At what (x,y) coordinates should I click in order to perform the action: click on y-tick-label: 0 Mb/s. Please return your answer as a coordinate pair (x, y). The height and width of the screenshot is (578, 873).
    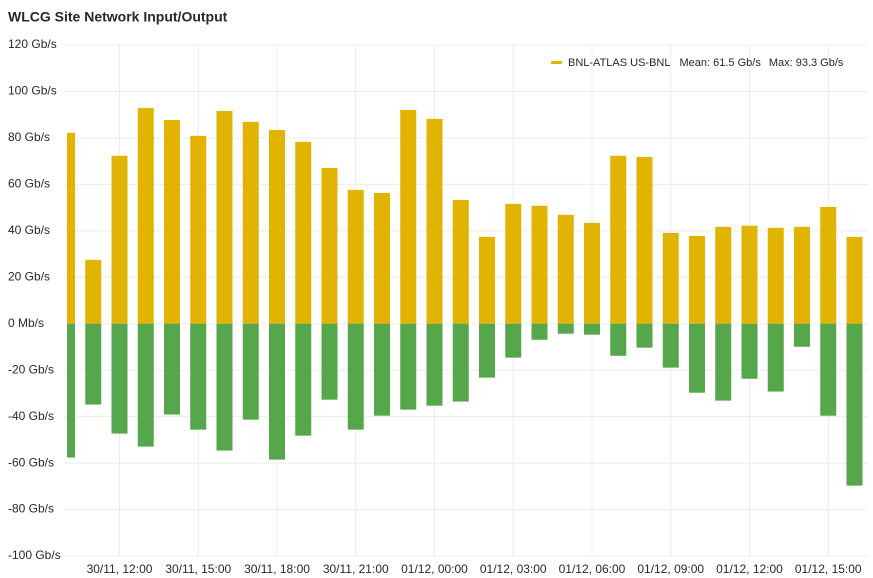
    Looking at the image, I should click on (26, 323).